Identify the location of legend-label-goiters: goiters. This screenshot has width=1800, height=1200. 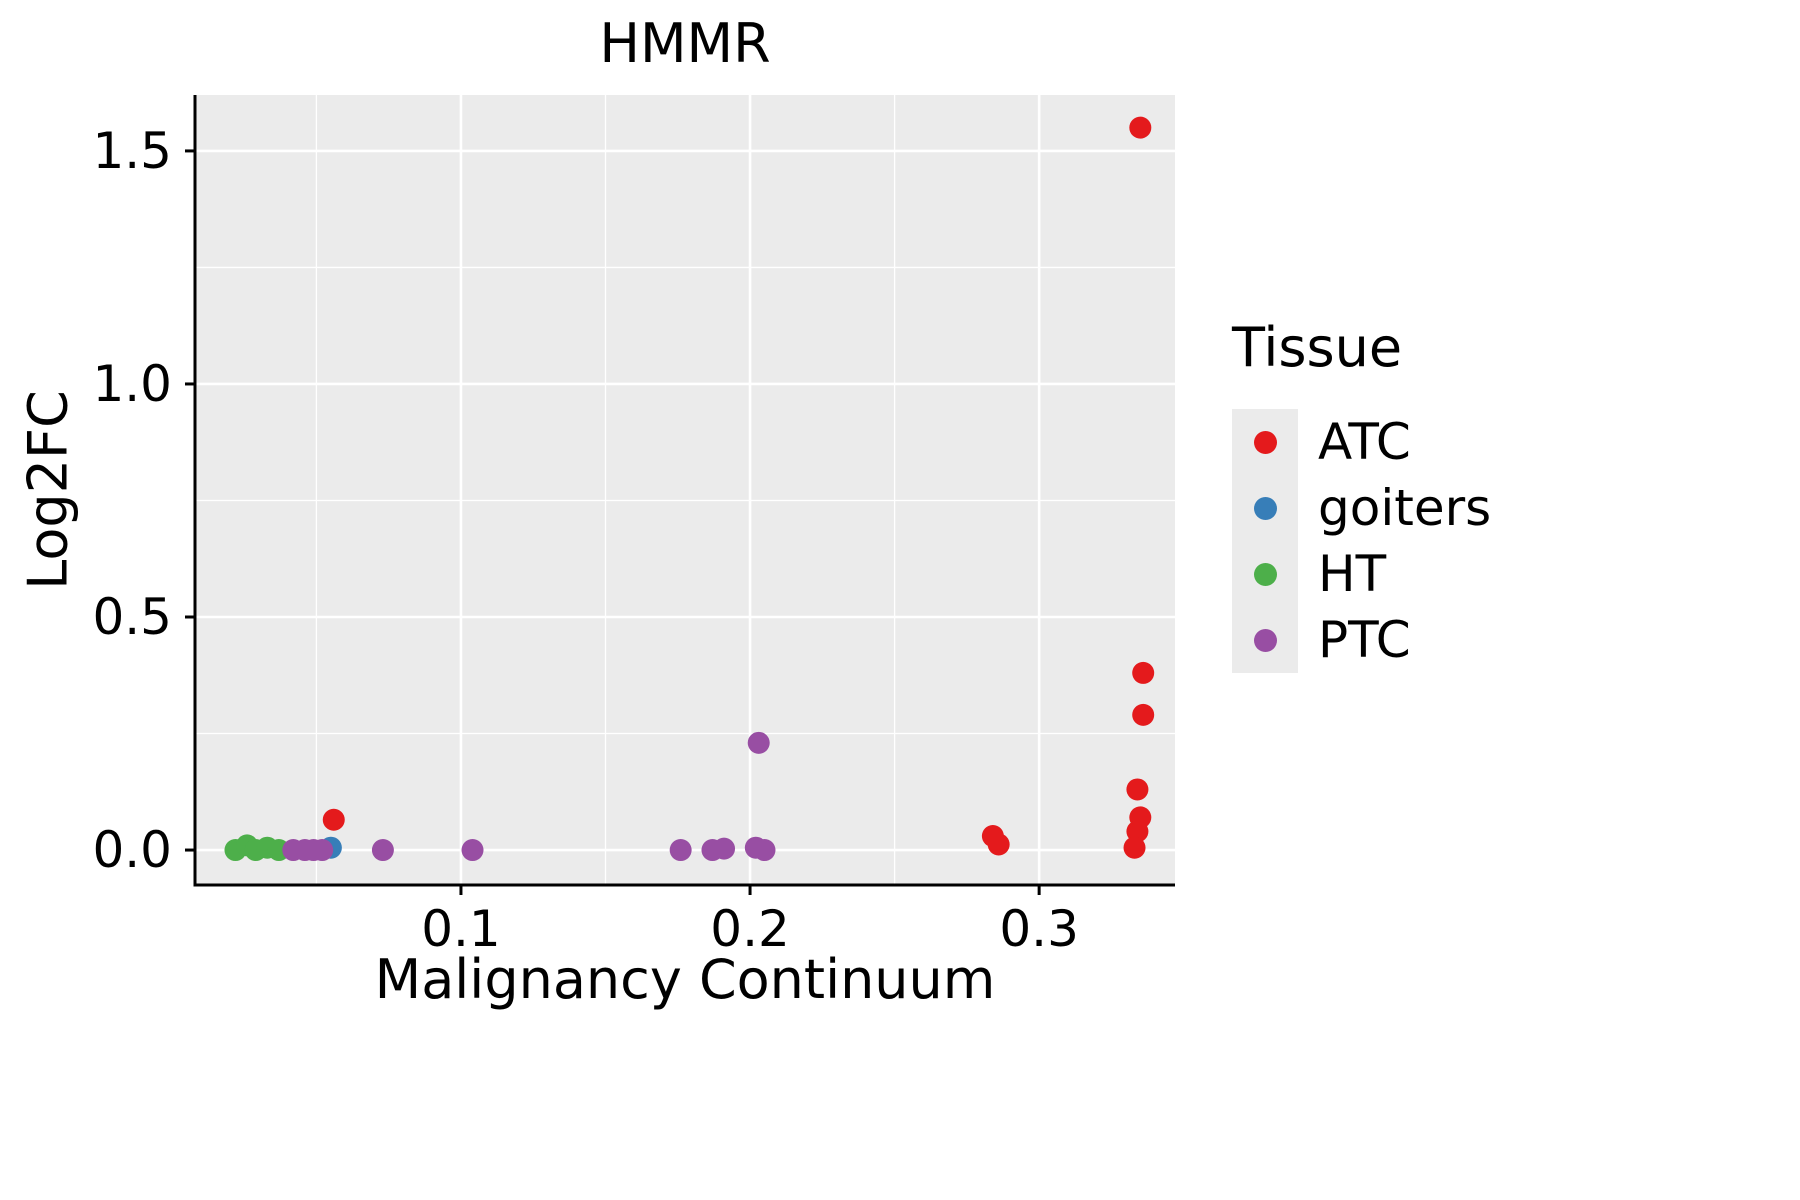
(1405, 508).